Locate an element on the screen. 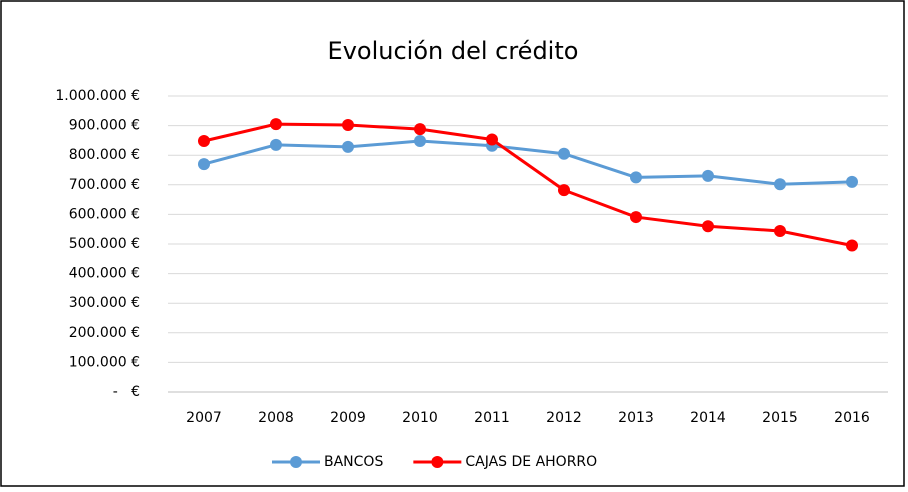  y-tick-label: 700.000 € is located at coordinates (104, 185).